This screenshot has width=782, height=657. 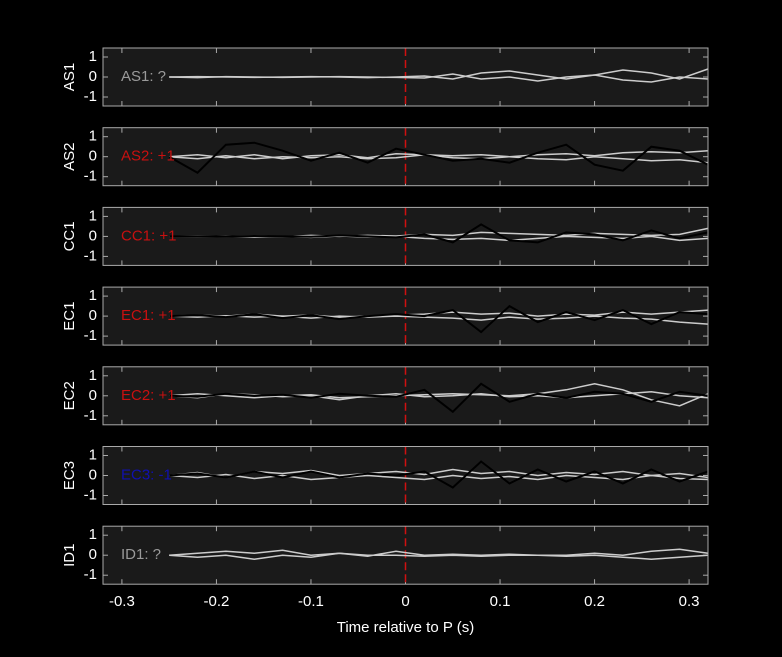 I want to click on x-tick-label: -0.3, so click(x=122, y=601).